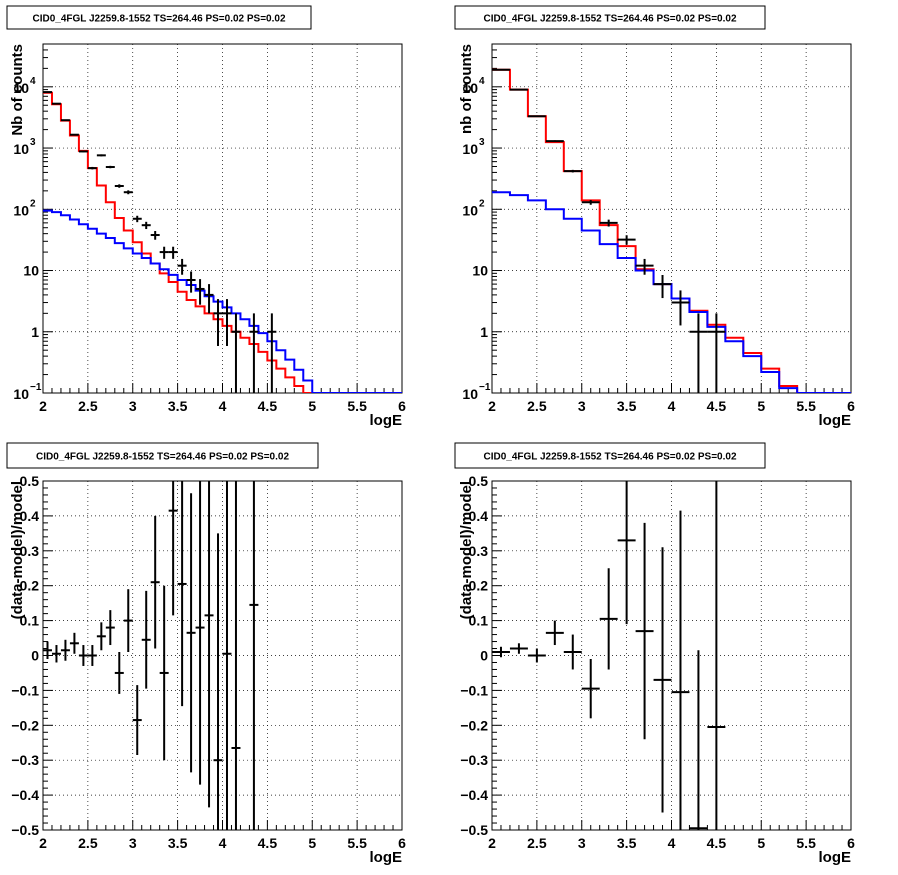 This screenshot has height=875, width=898. Describe the element at coordinates (482, 81) in the screenshot. I see `y-tick-exponent: 4` at that location.